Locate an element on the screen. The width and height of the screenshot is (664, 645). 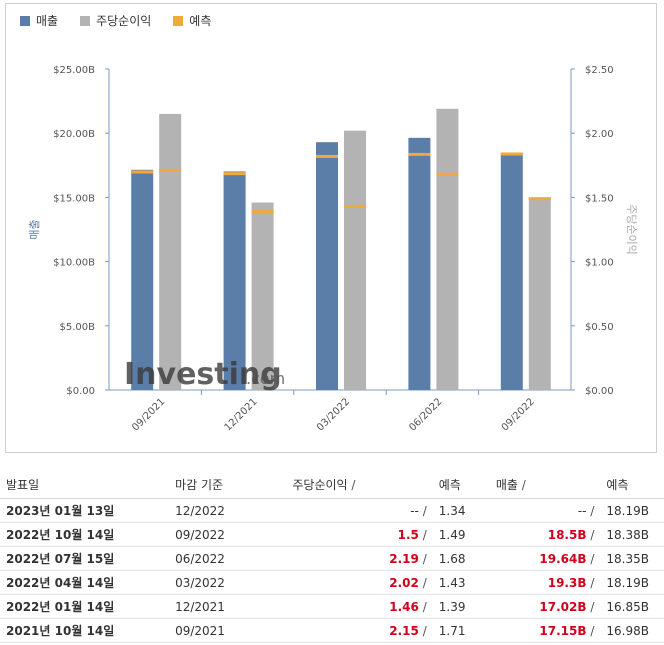
header-revenue-forecast: 예측 is located at coordinates (632, 484).